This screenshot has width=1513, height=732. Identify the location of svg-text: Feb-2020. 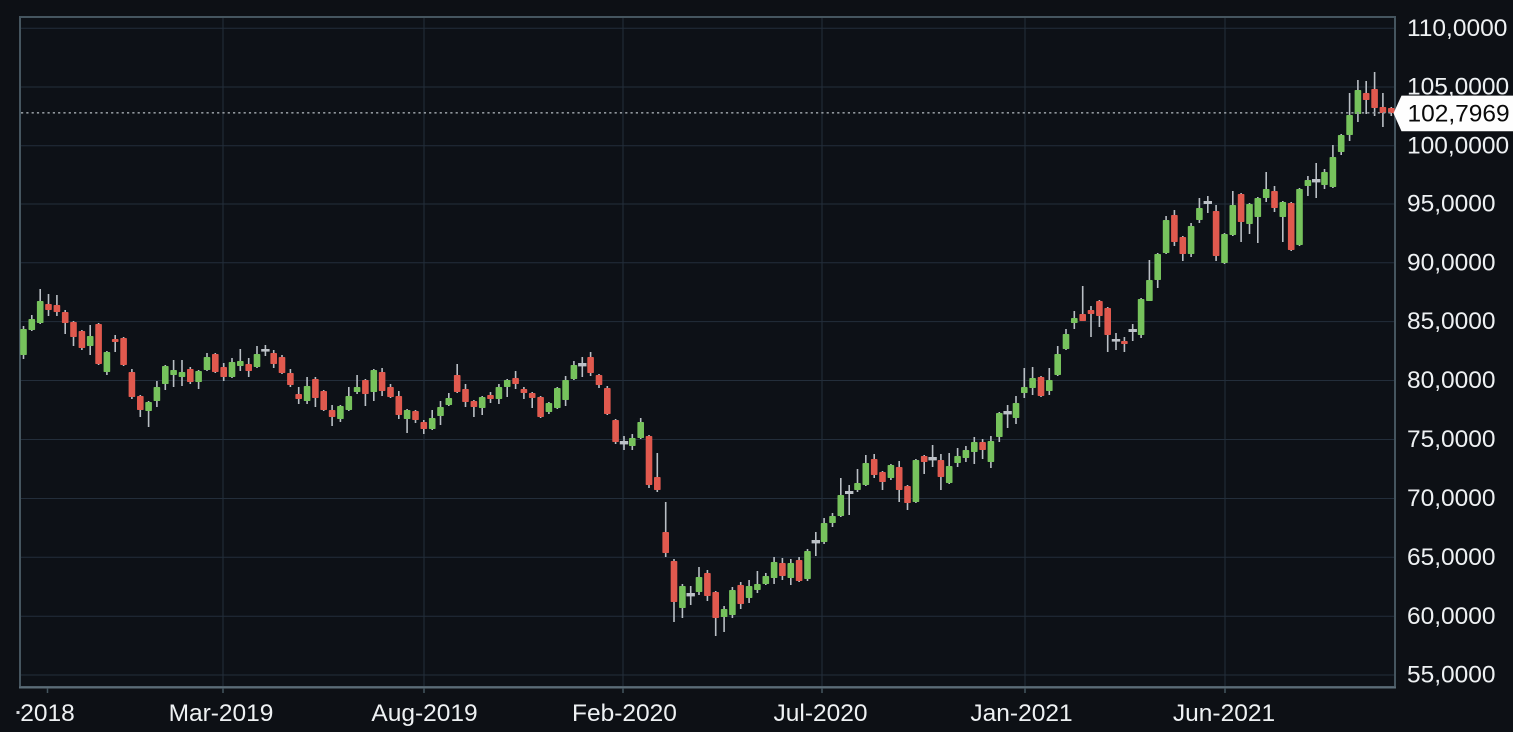
(624, 713).